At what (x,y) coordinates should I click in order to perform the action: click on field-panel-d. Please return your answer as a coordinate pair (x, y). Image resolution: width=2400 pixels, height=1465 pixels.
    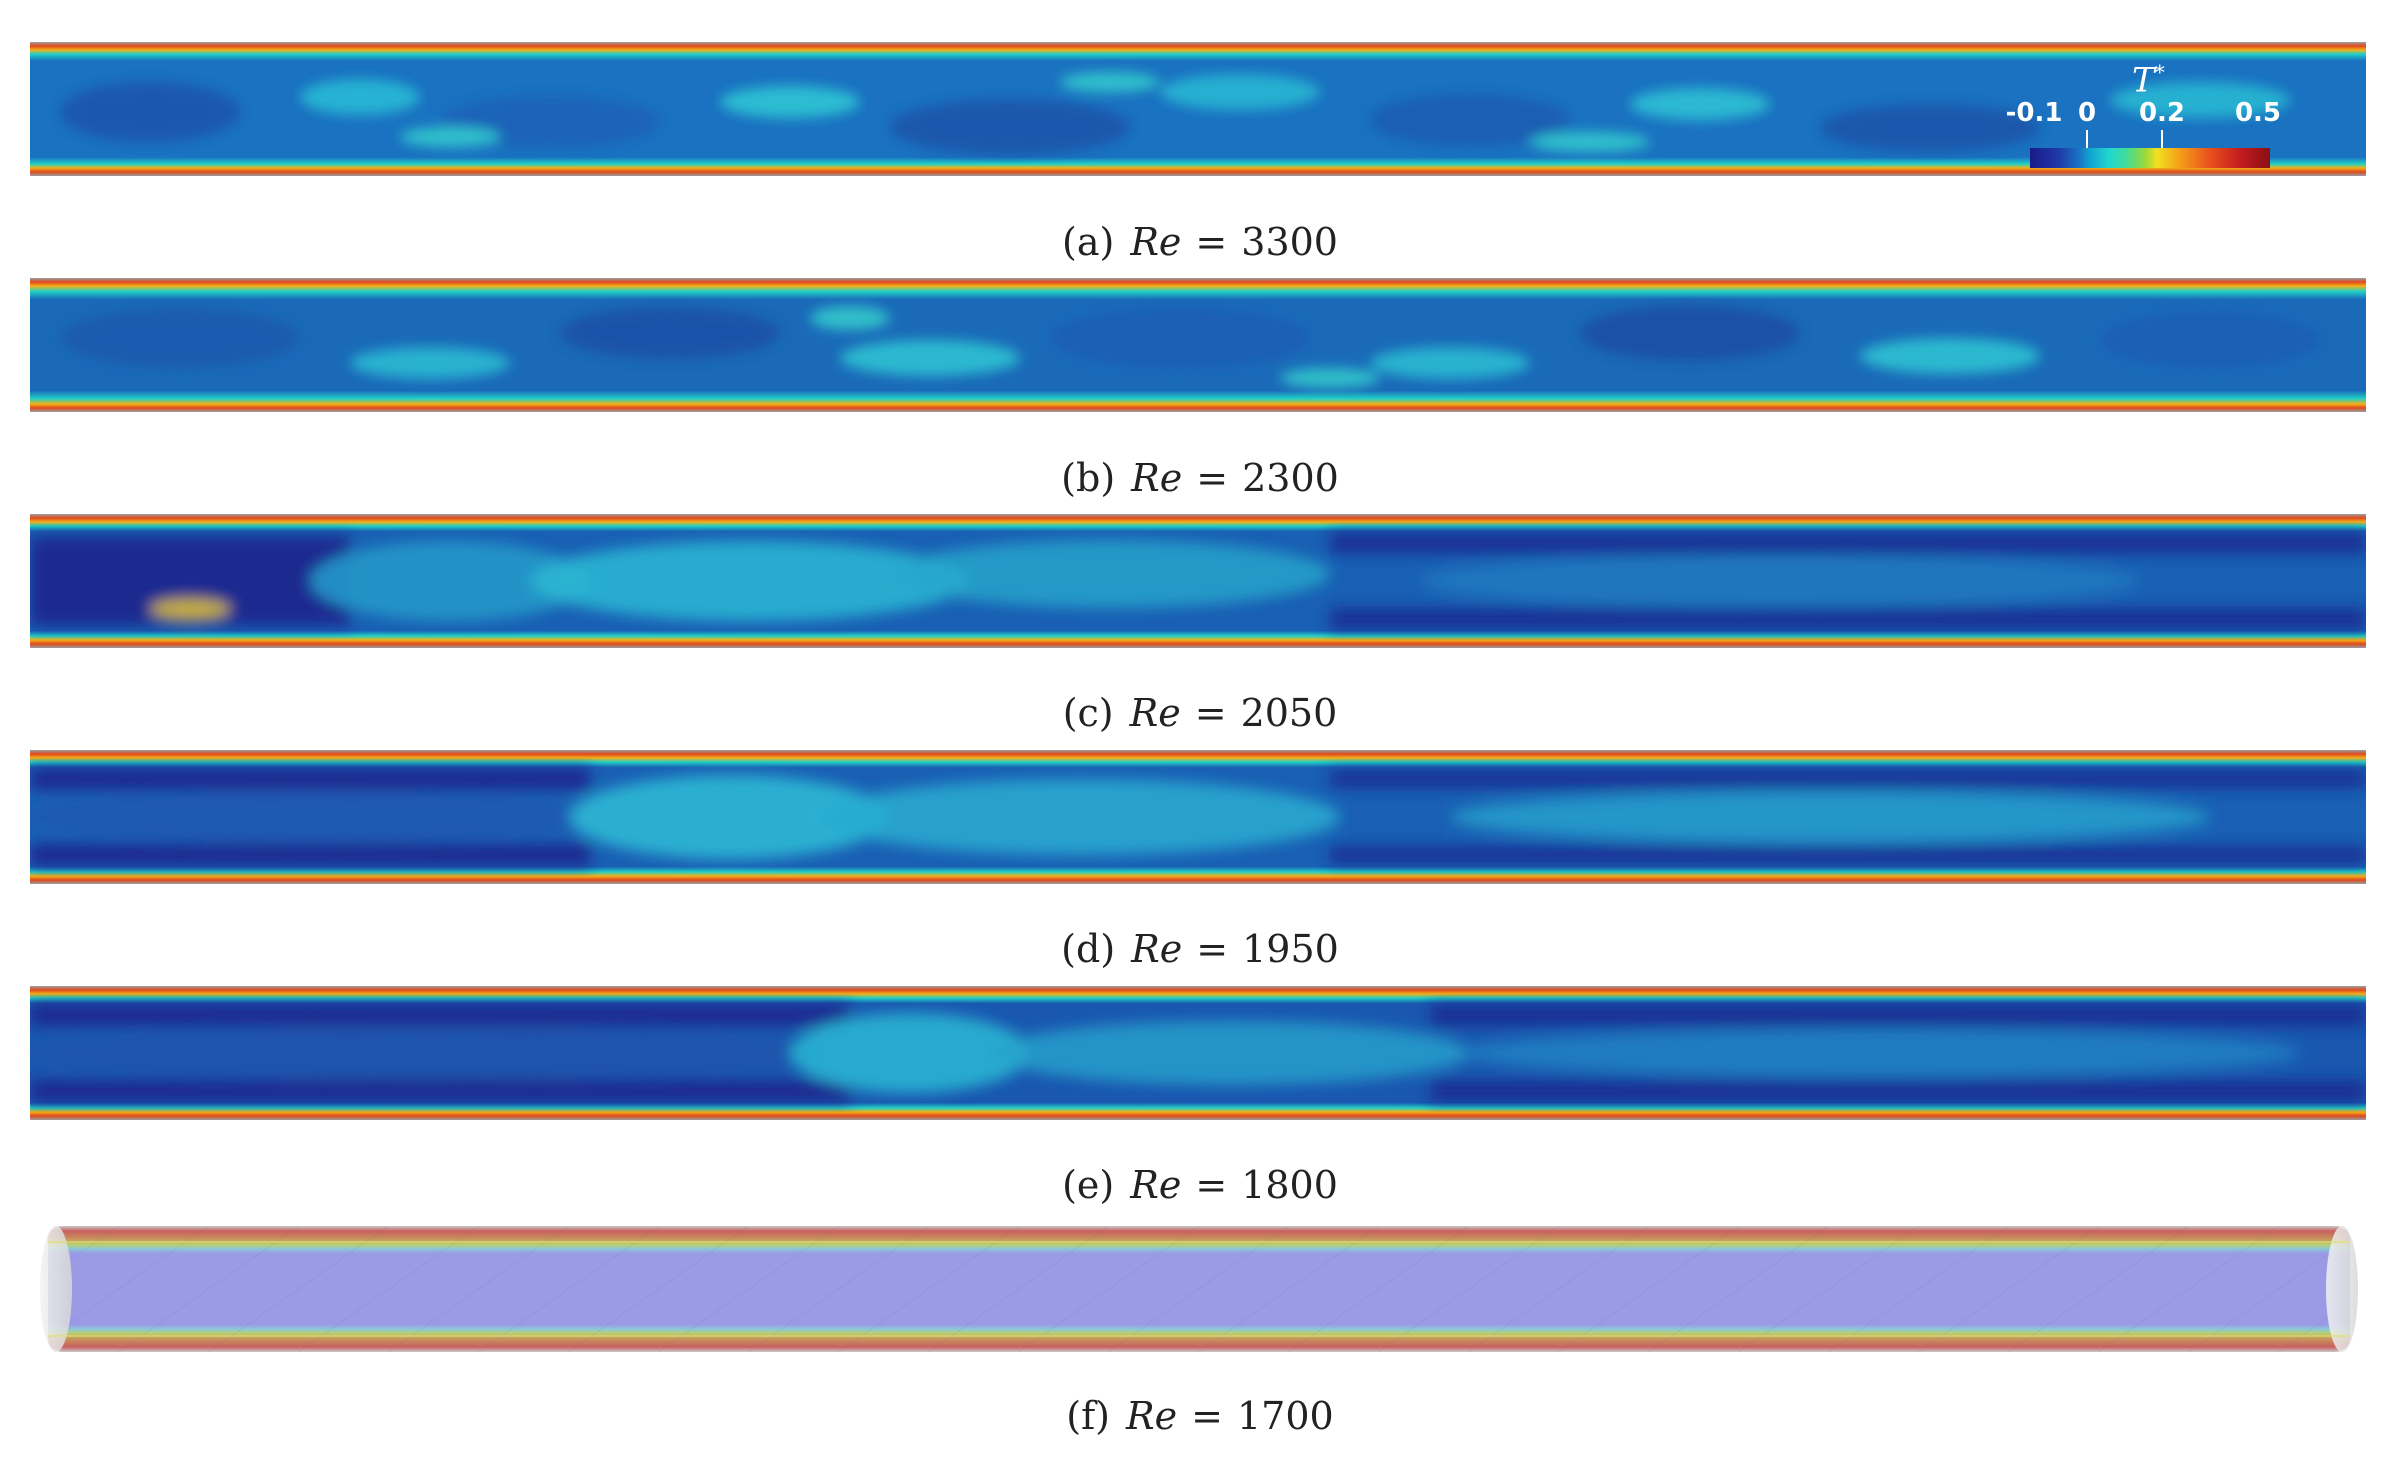
    Looking at the image, I should click on (1198, 817).